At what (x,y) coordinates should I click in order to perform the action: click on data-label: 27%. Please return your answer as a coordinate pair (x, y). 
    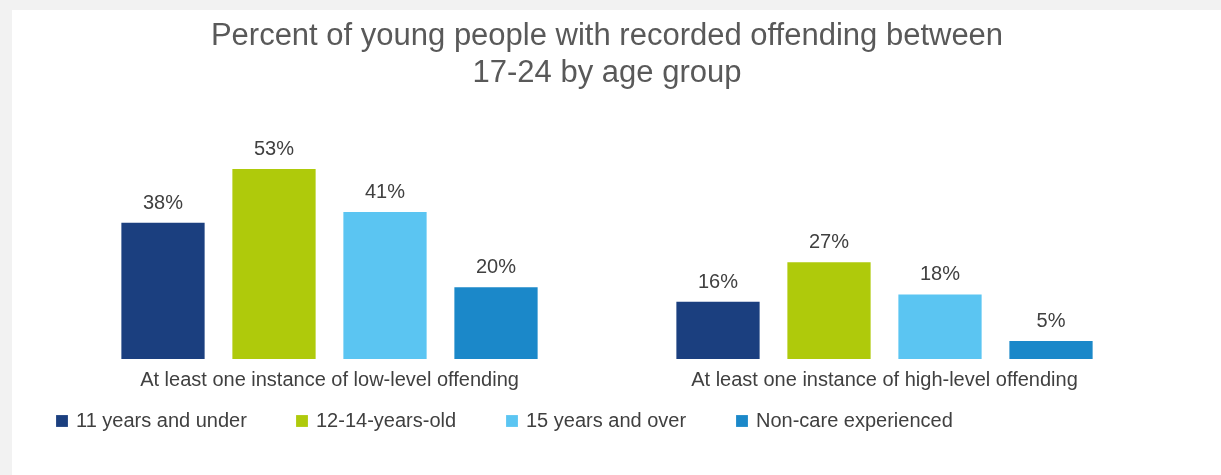
    Looking at the image, I should click on (829, 241).